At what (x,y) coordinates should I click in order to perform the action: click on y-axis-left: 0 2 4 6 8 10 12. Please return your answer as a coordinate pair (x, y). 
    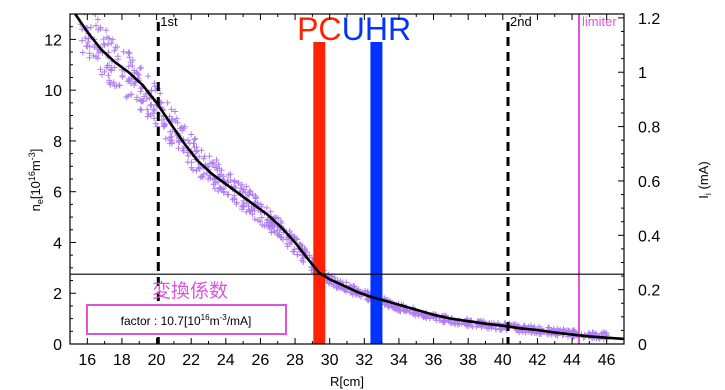
    Looking at the image, I should click on (60, 183).